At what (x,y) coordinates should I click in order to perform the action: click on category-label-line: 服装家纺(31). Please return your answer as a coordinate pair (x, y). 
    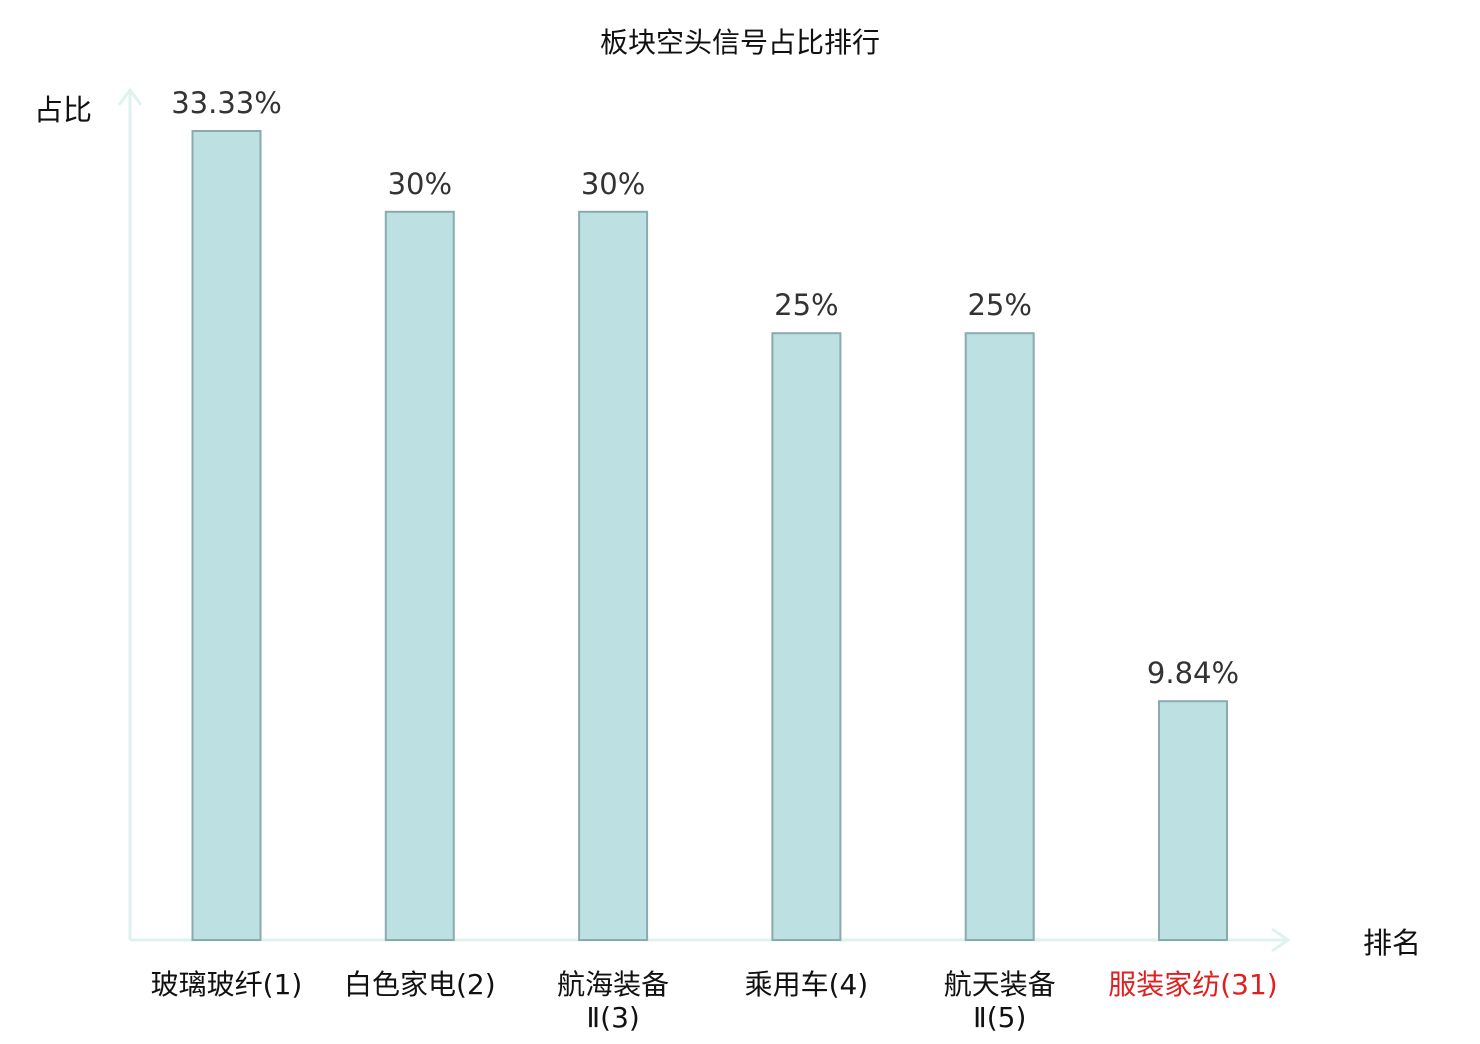
    Looking at the image, I should click on (1192, 984).